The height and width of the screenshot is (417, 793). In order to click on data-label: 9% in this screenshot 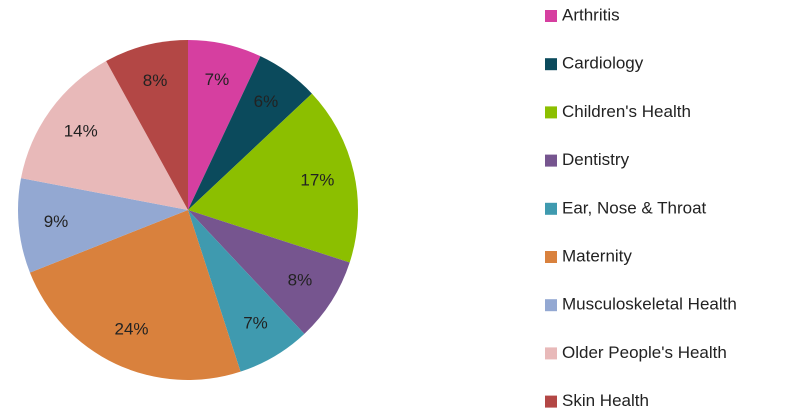, I will do `click(56, 221)`.